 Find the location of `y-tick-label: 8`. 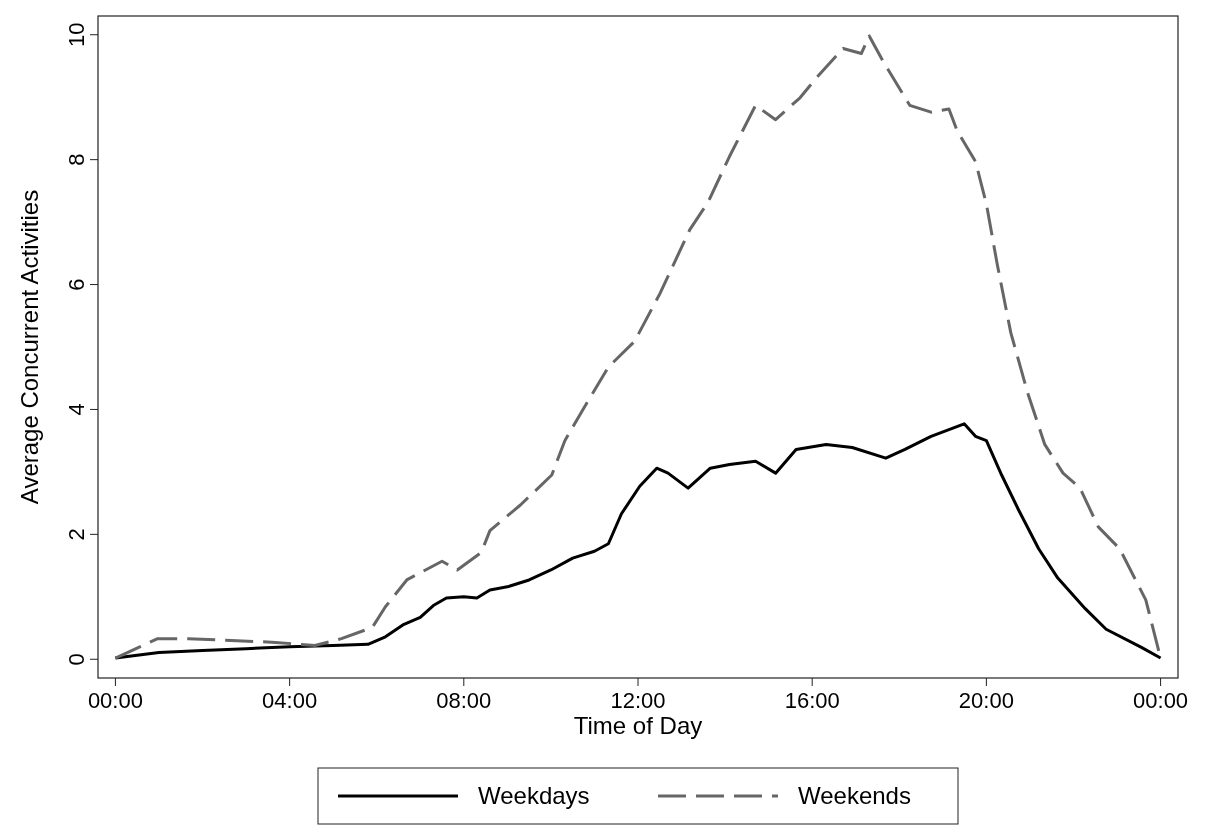

y-tick-label: 8 is located at coordinates (76, 159).